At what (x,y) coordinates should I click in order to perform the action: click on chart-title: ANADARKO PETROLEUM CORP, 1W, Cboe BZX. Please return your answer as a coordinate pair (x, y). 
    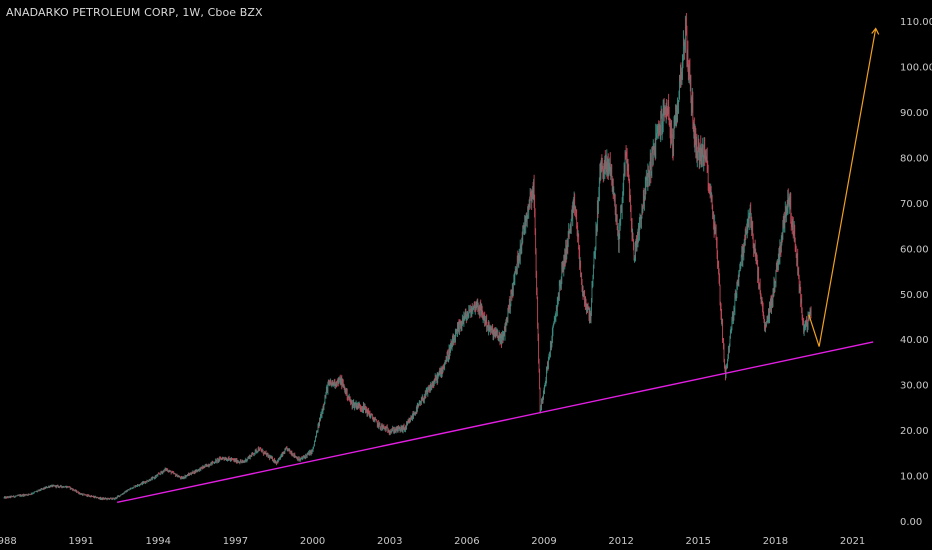
    Looking at the image, I should click on (134, 12).